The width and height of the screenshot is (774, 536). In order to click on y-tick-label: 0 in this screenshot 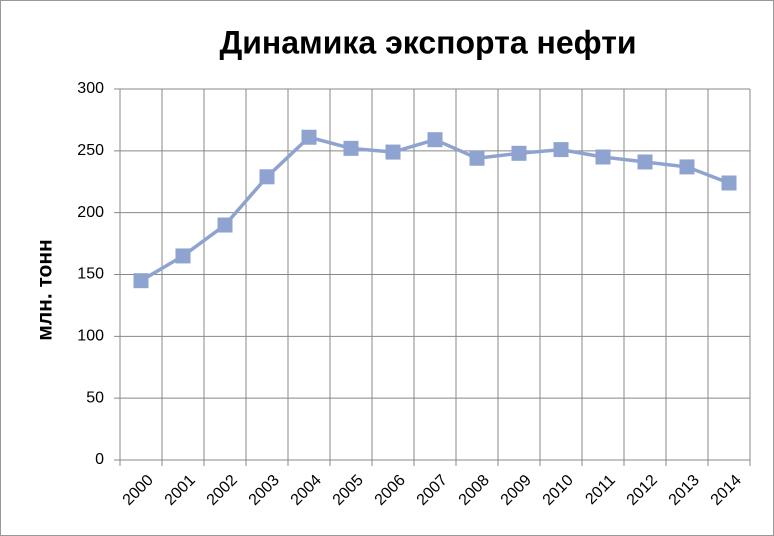, I will do `click(99, 459)`.